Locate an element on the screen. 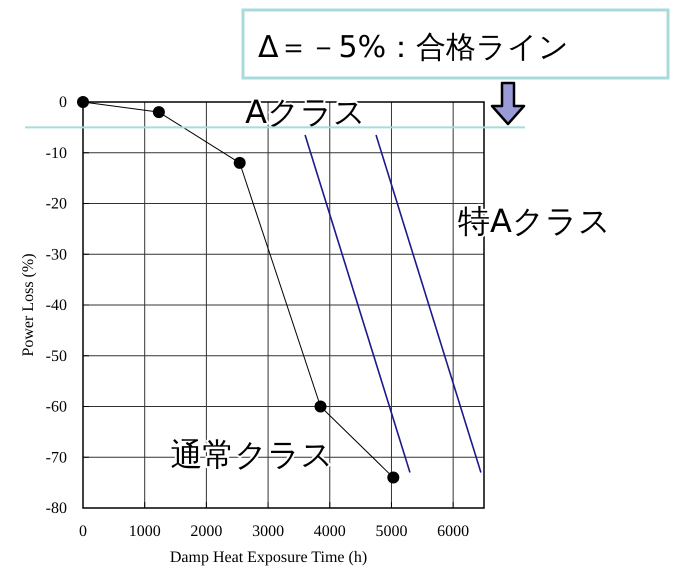 This screenshot has width=675, height=570. y-tick-label: 0 is located at coordinates (63, 102).